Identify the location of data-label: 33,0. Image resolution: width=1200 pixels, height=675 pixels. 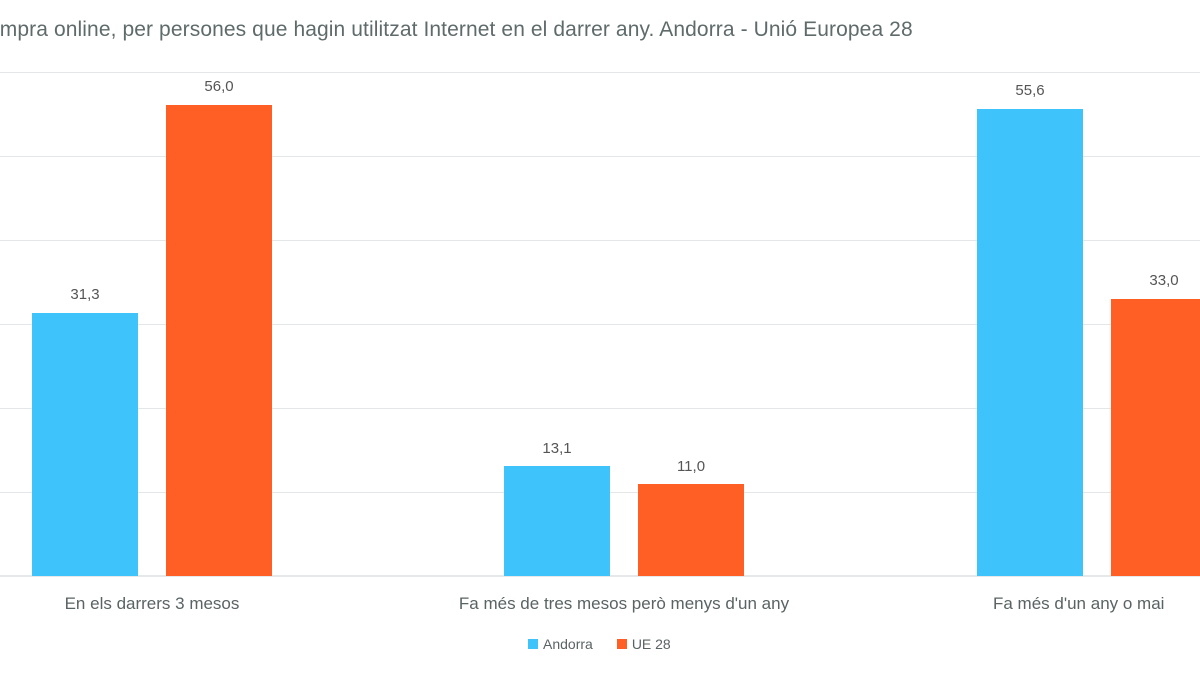
(1164, 280).